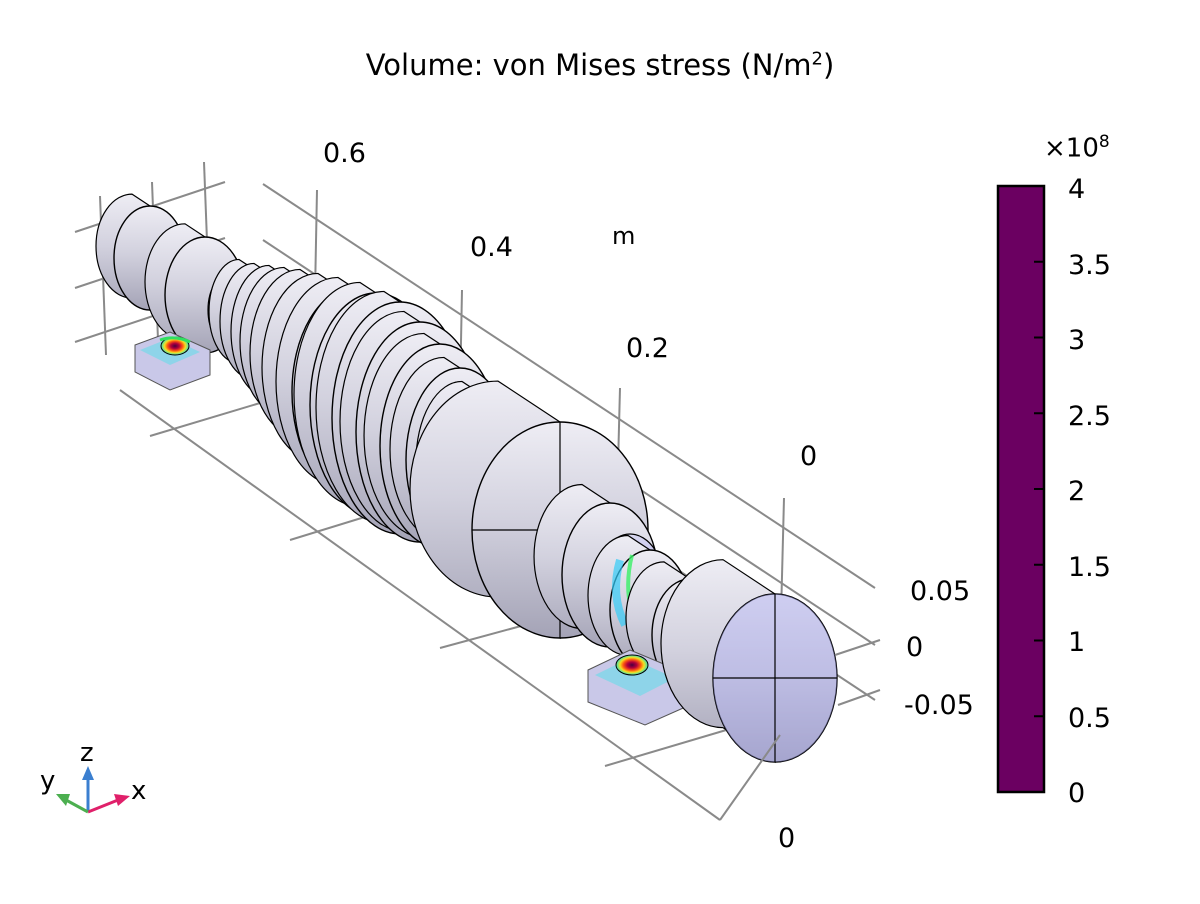  I want to click on plot-title: Volume: von Mises stress (N/m2), so click(600, 65).